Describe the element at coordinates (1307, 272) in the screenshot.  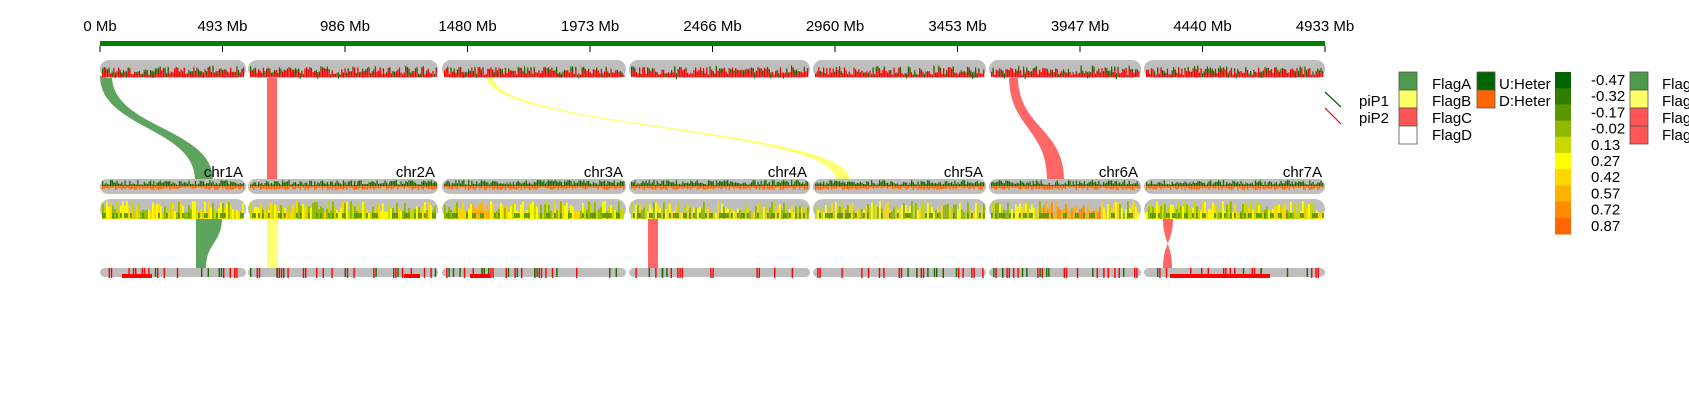
I see `bottom-green-mark` at that location.